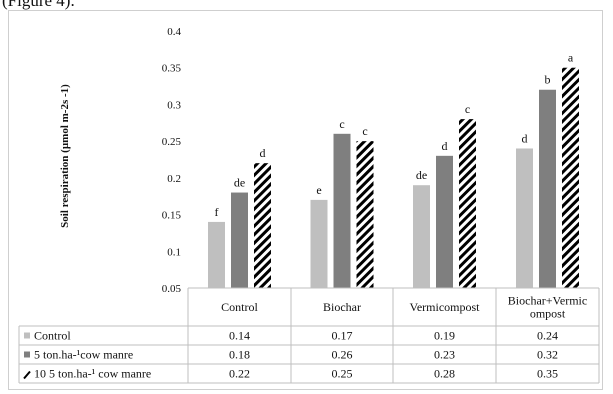  What do you see at coordinates (342, 355) in the screenshot?
I see `table-cell-value: 0.26` at bounding box center [342, 355].